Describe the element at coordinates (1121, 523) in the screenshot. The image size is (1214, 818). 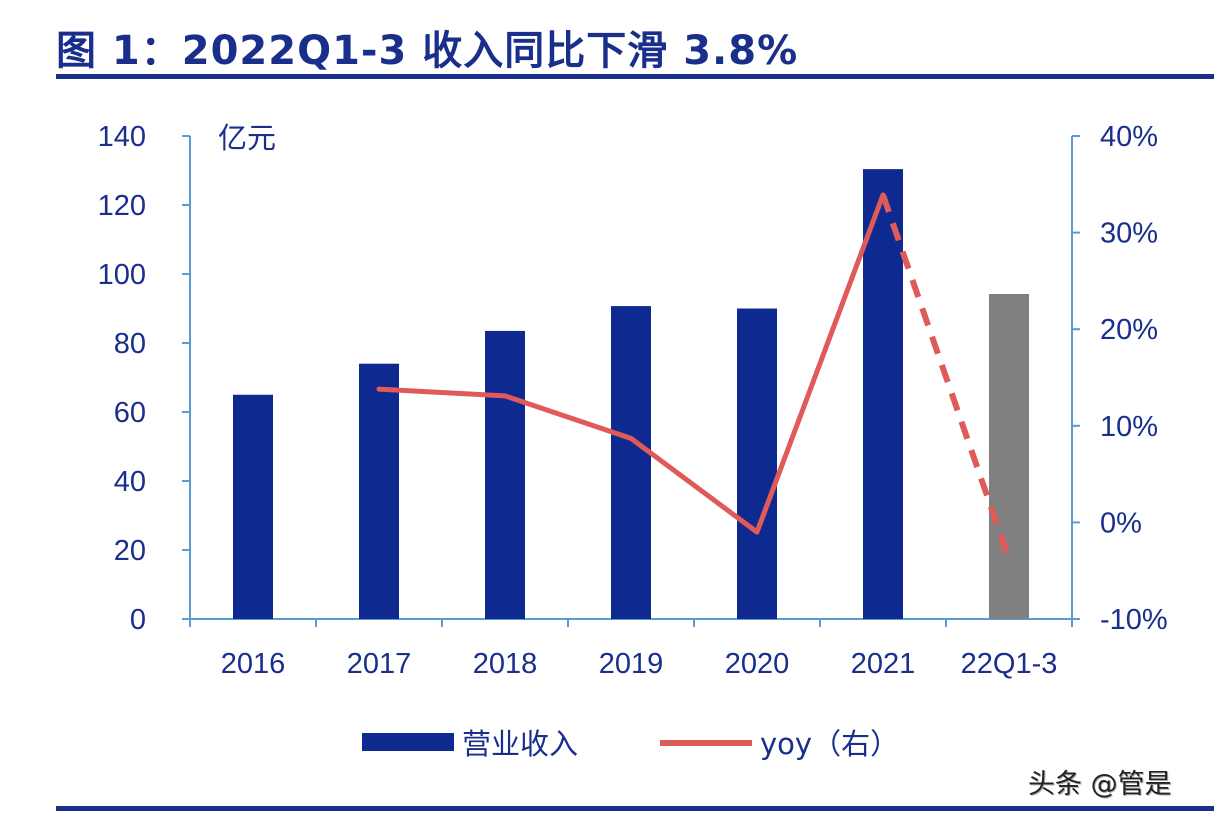
I see `right-axis-tick-label: 0%` at that location.